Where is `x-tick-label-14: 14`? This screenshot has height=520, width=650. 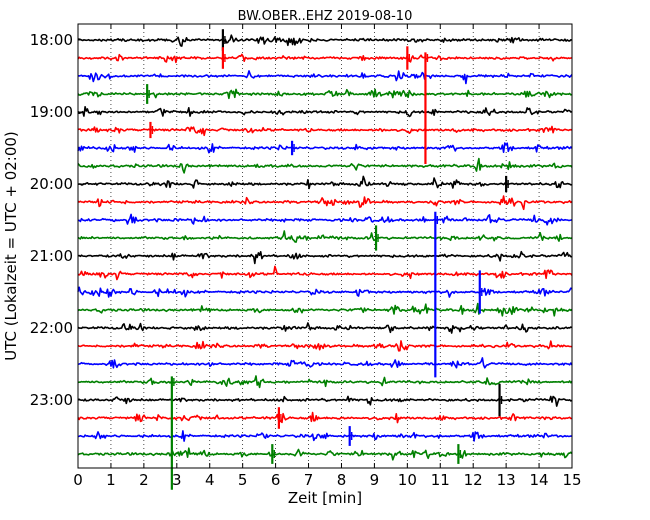
x-tick-label-14: 14 is located at coordinates (539, 480).